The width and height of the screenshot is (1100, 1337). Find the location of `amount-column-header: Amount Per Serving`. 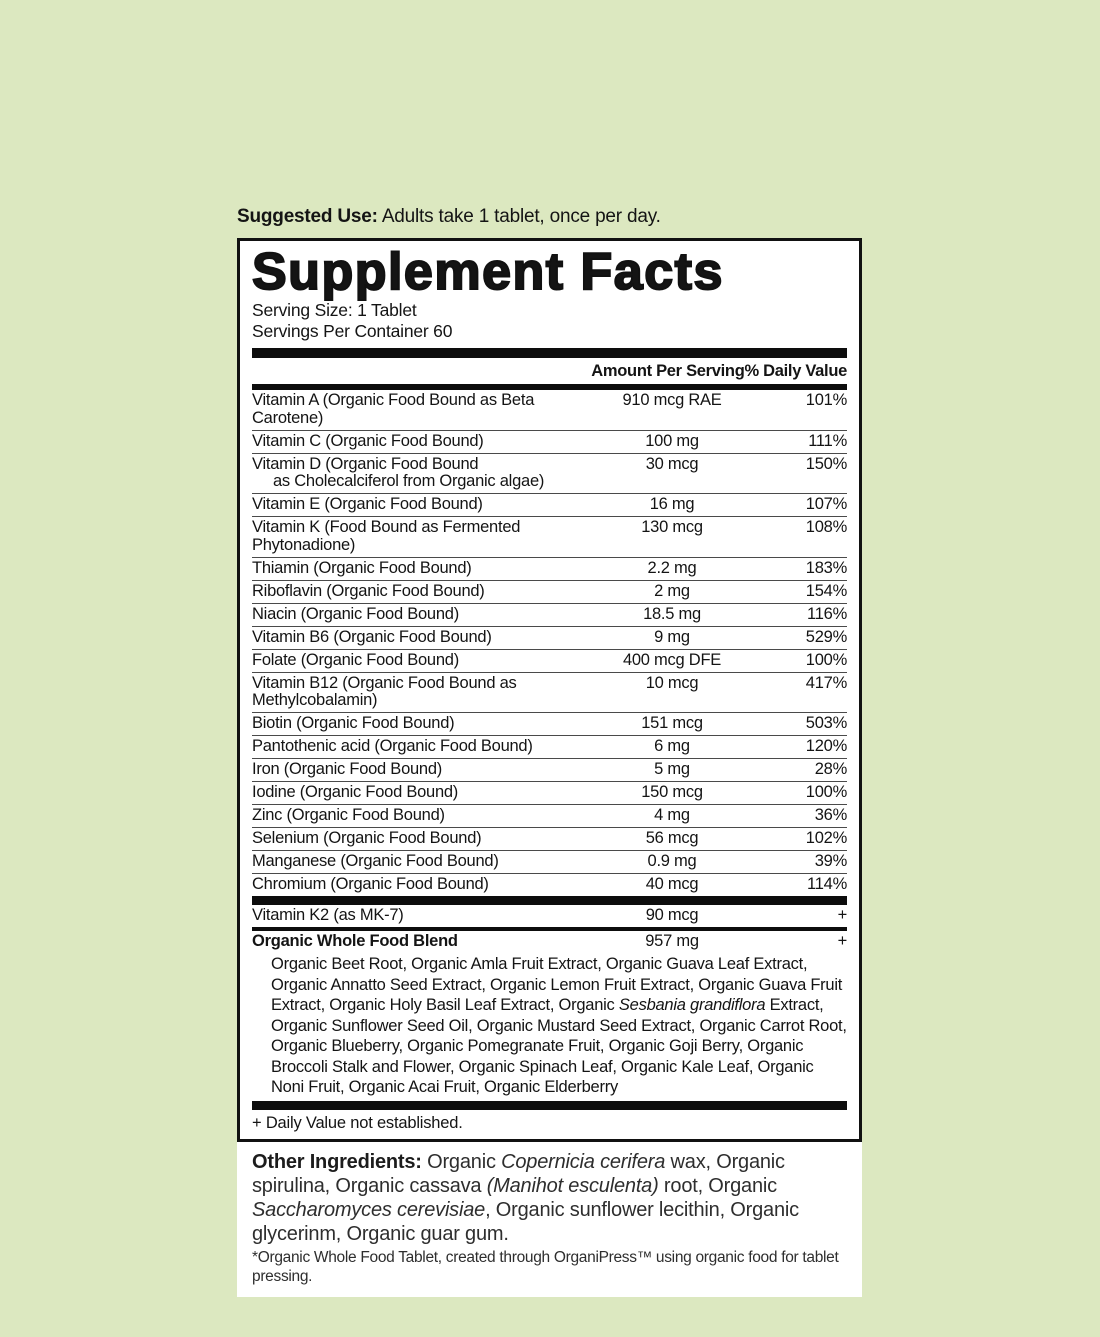

amount-column-header: Amount Per Serving is located at coordinates (668, 371).